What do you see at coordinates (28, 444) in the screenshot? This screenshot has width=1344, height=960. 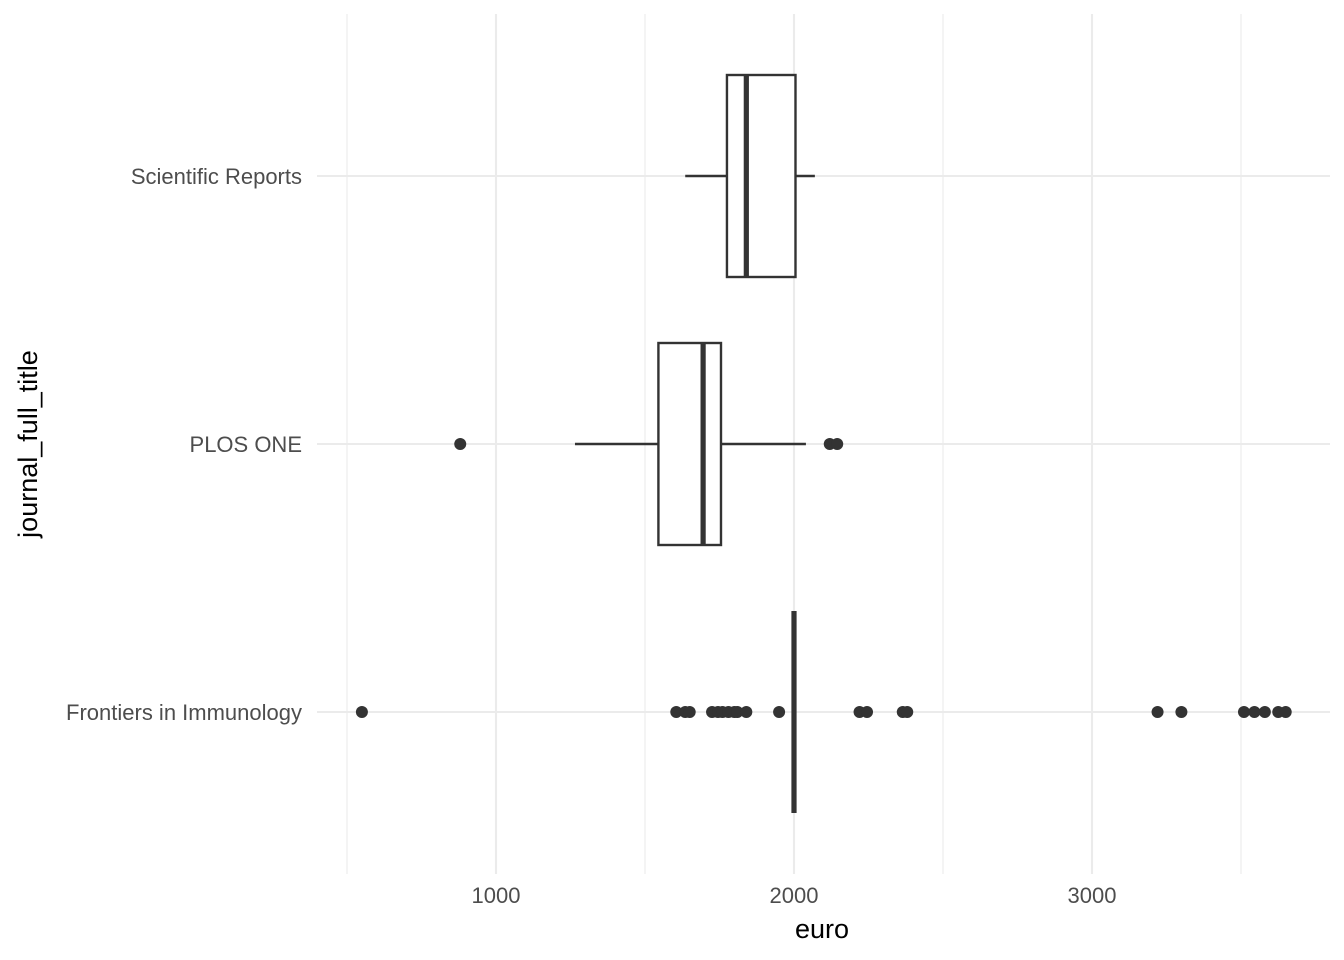 I see `y-axis-title: journal_full_title` at bounding box center [28, 444].